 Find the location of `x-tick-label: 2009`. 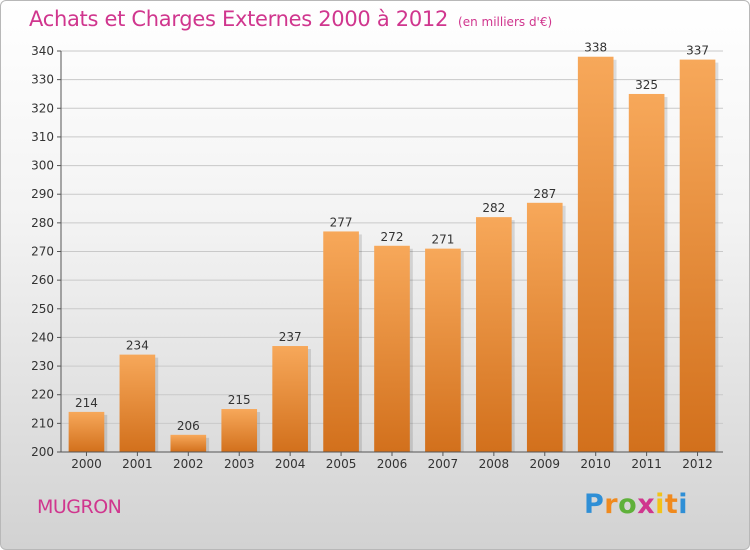

x-tick-label: 2009 is located at coordinates (544, 464).